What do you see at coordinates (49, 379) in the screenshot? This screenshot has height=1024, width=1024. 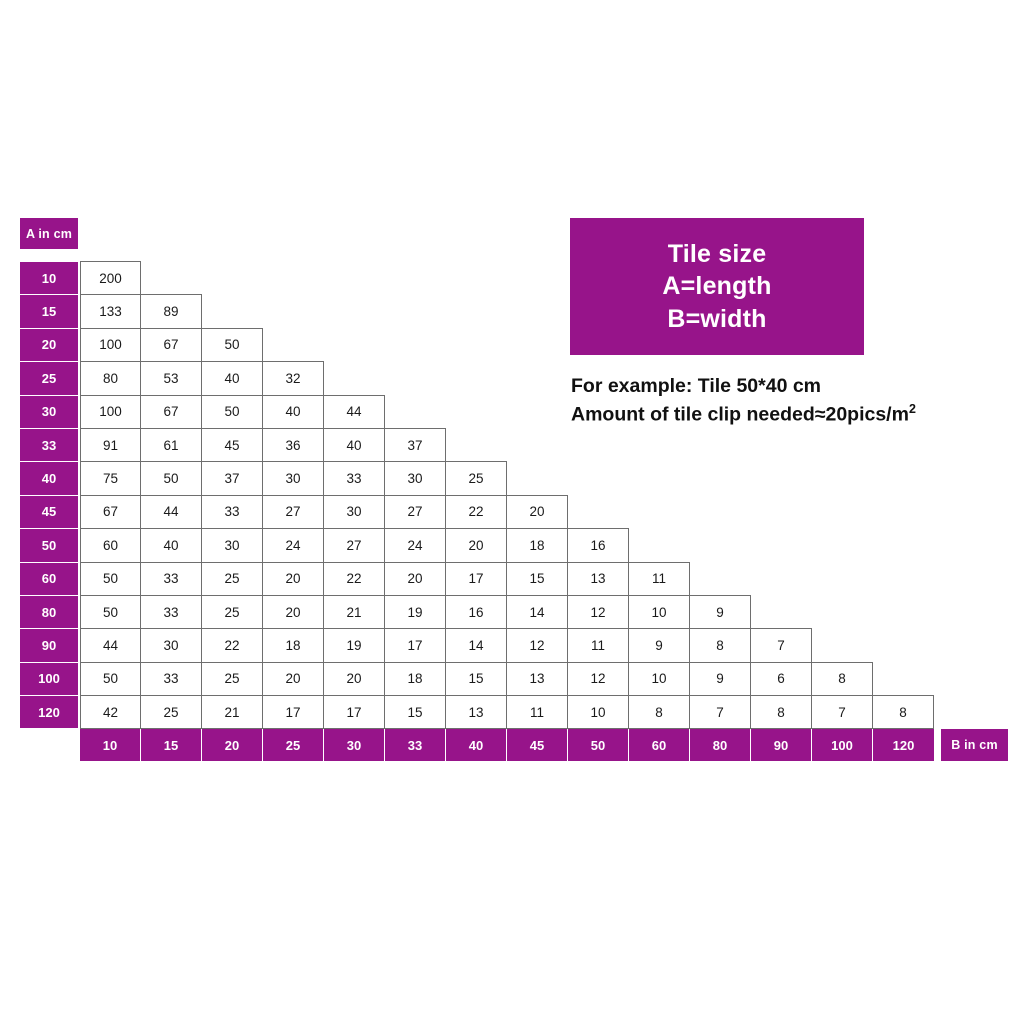 I see `row-header-cell: 25` at bounding box center [49, 379].